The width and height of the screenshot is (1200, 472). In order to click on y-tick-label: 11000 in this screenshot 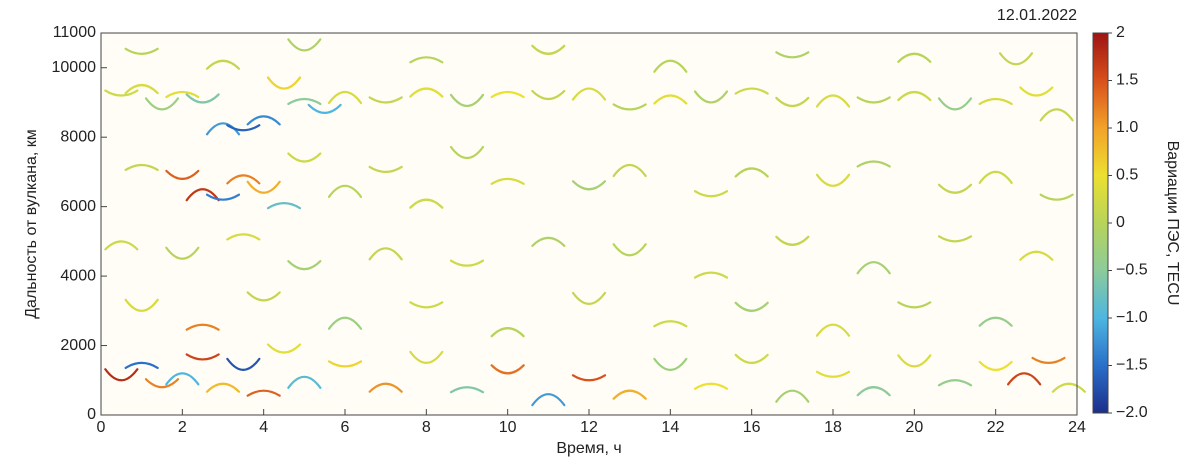, I will do `click(74, 32)`.